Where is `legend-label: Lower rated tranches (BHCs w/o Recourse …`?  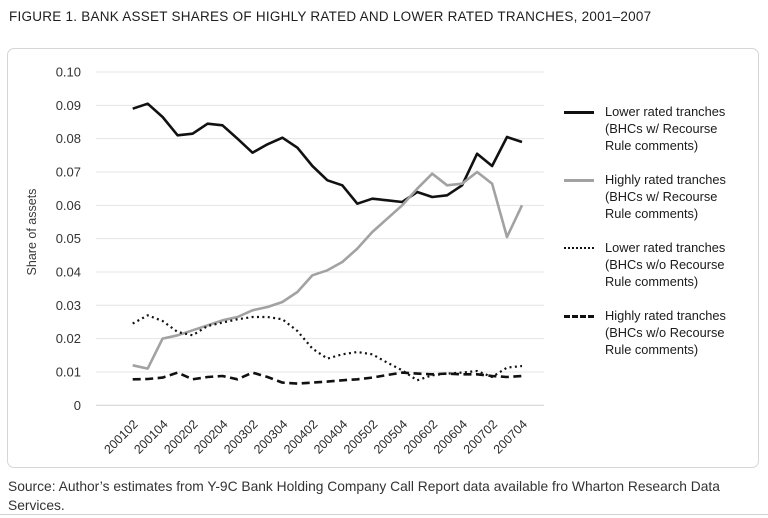
legend-label: Lower rated tranches (BHCs w/o Recourse … is located at coordinates (665, 265).